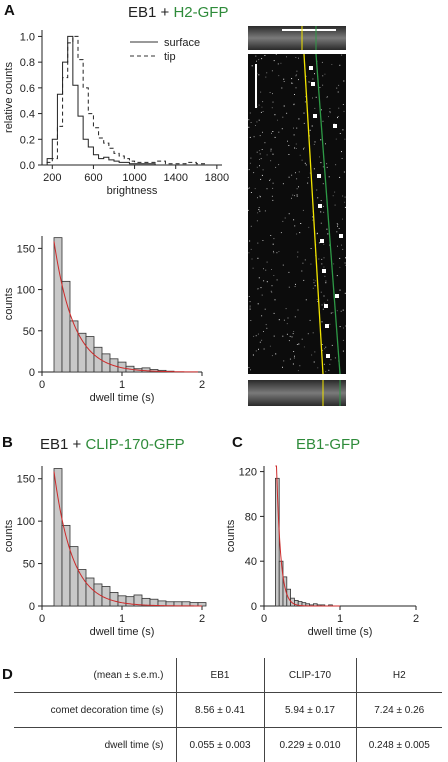 This screenshot has height=762, width=448. I want to click on legend-surface-label: surface, so click(182, 43).